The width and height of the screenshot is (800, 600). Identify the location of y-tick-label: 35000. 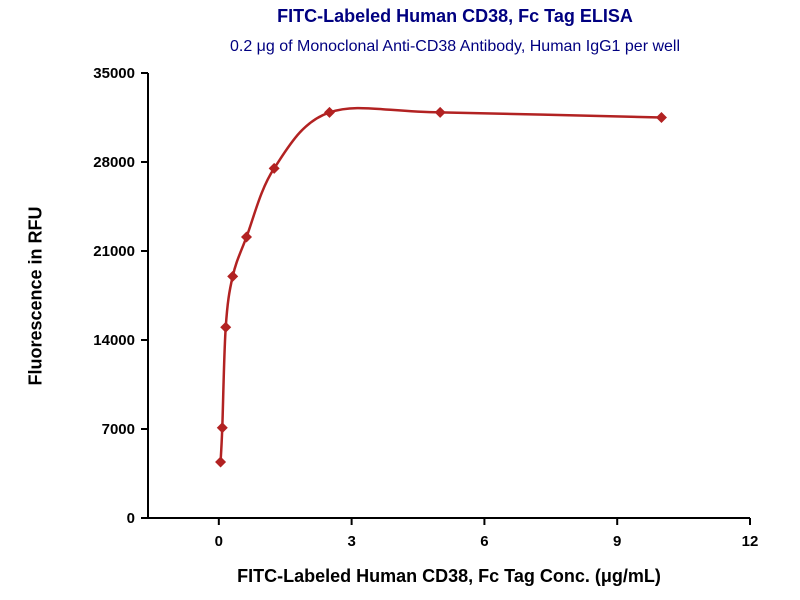
(114, 73).